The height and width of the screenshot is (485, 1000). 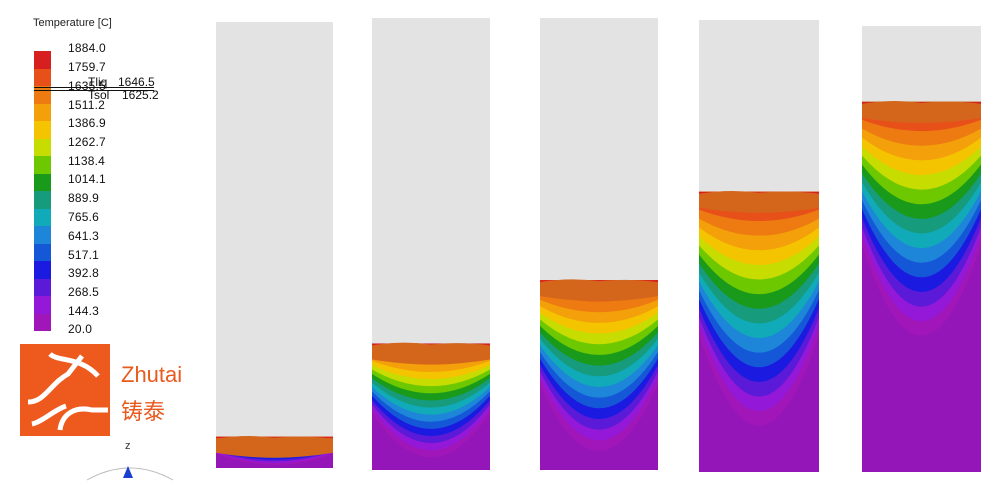 I want to click on tliq-label: Tliq, so click(x=98, y=82).